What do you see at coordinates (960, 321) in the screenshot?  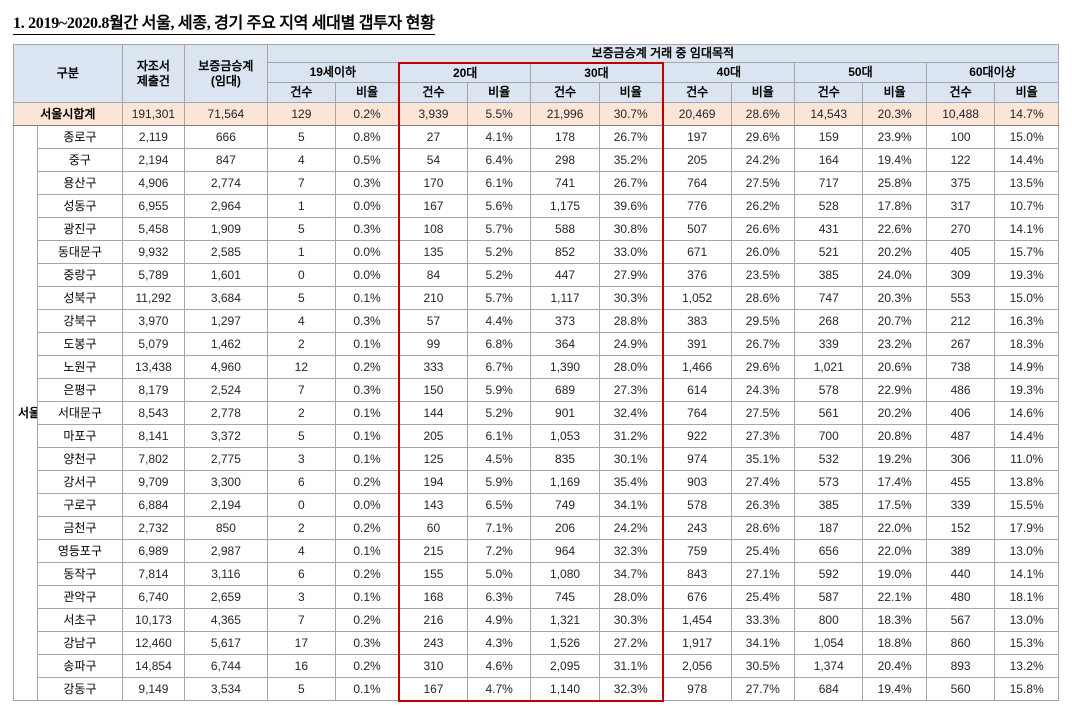 I see `cell-60s-count: 212` at bounding box center [960, 321].